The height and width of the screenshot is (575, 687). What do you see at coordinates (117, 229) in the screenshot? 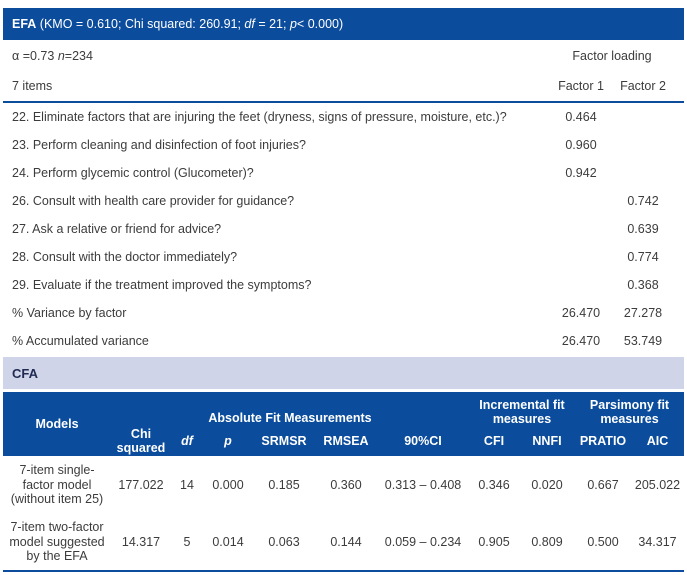
I see `item-label: 27. Ask a relative or friend for advice?` at bounding box center [117, 229].